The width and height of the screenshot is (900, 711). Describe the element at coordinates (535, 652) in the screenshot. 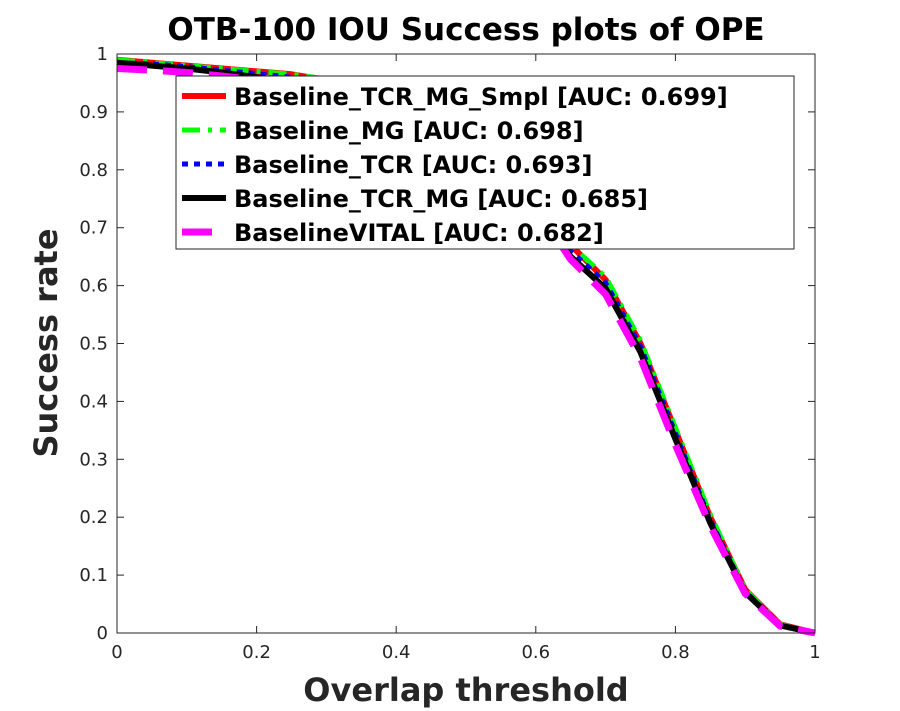

I see `x-tick-label: 0.6` at that location.